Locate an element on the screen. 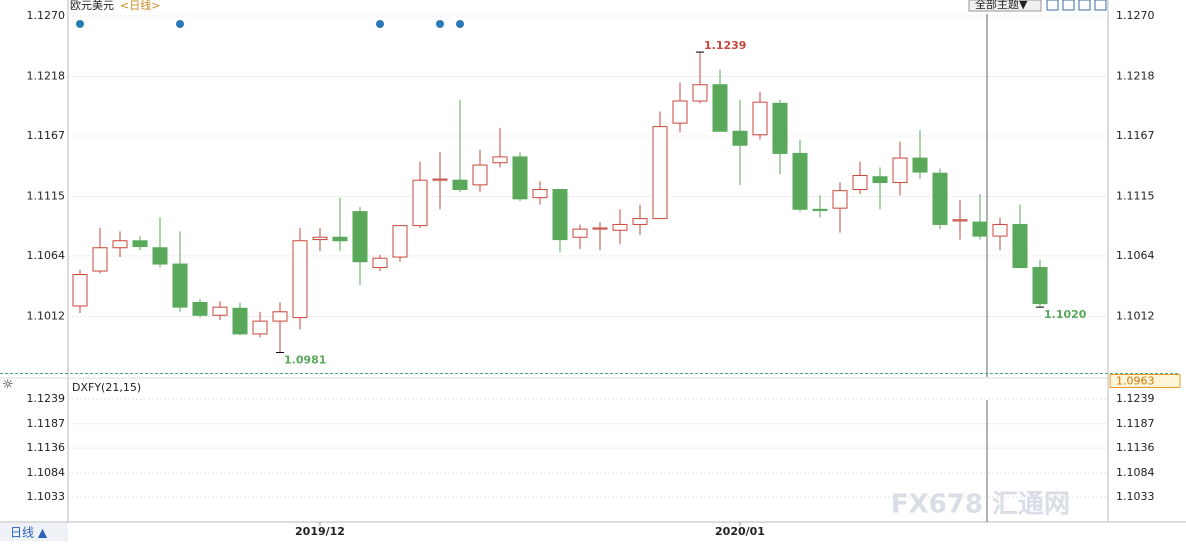 The width and height of the screenshot is (1186, 545). low-label: 1.1020 is located at coordinates (1065, 314).